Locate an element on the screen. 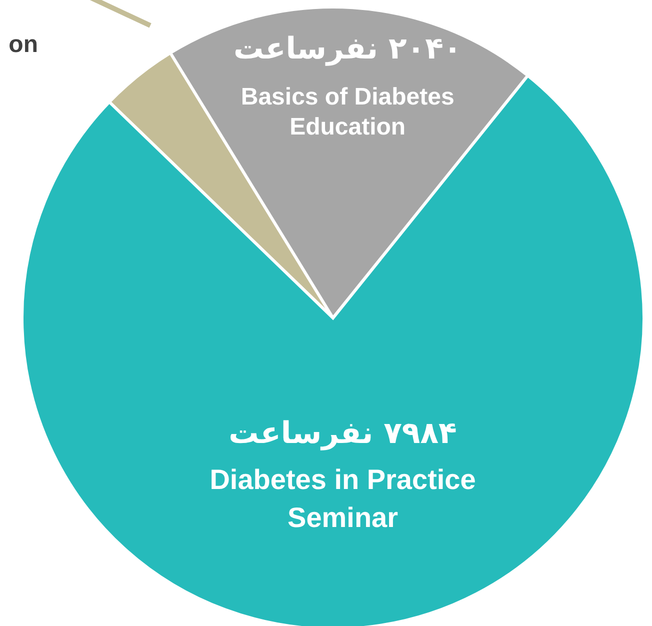 This screenshot has height=626, width=652. slice-label: Basics of Diabetes Education is located at coordinates (347, 111).